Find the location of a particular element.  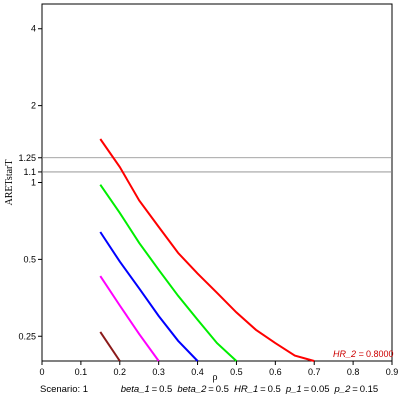

x-tick-label: 0.6 is located at coordinates (275, 372).